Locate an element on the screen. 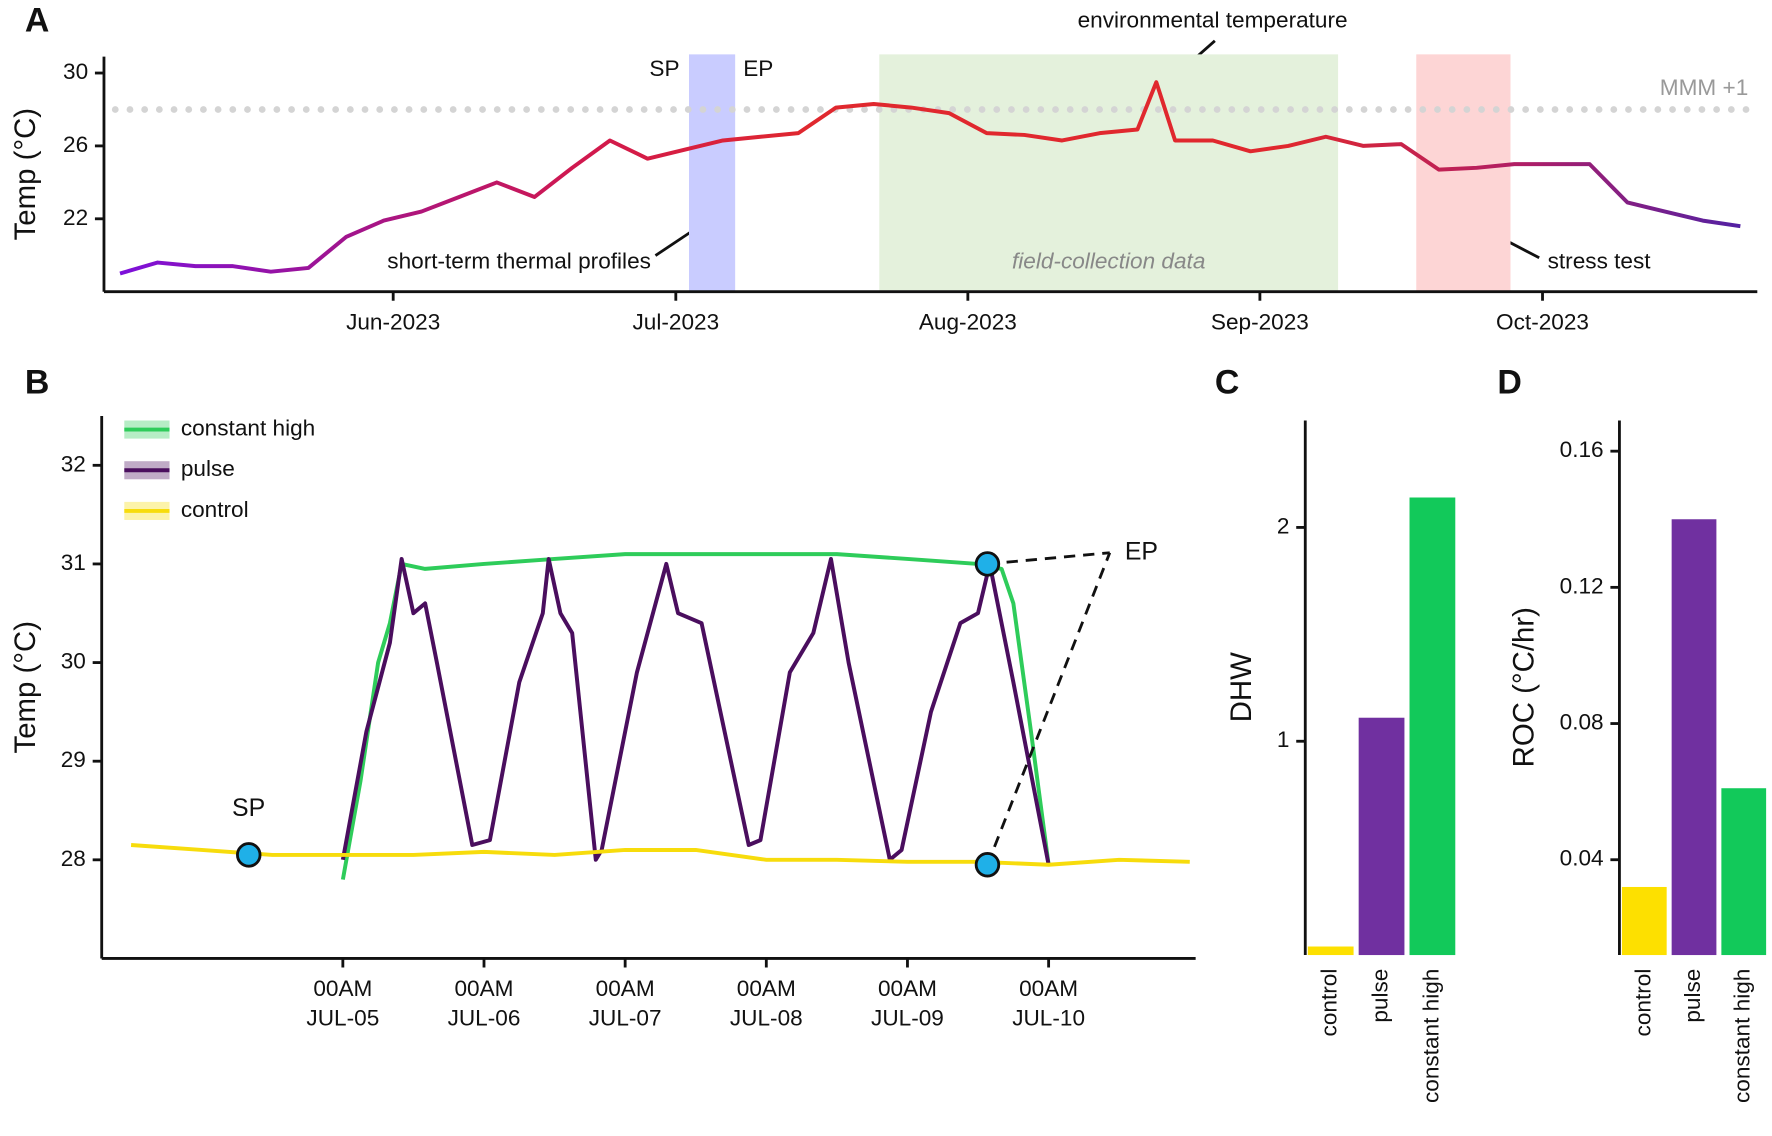  panel-letter: A is located at coordinates (37, 21).